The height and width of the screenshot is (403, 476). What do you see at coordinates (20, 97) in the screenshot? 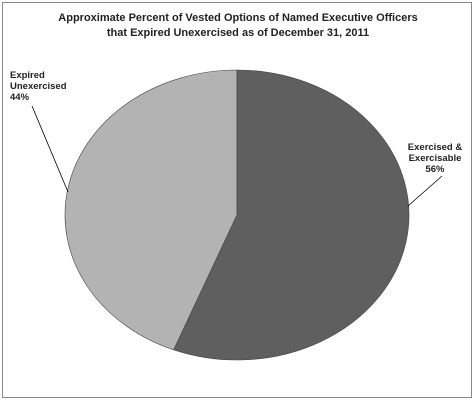
I see `slice-value: 44%` at bounding box center [20, 97].